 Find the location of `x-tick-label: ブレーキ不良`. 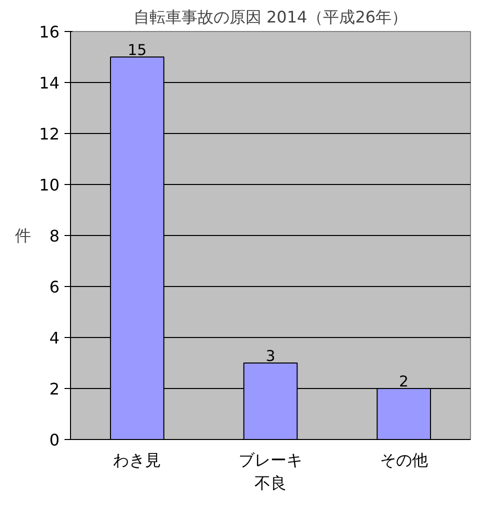

x-tick-label: ブレーキ不良 is located at coordinates (270, 471).